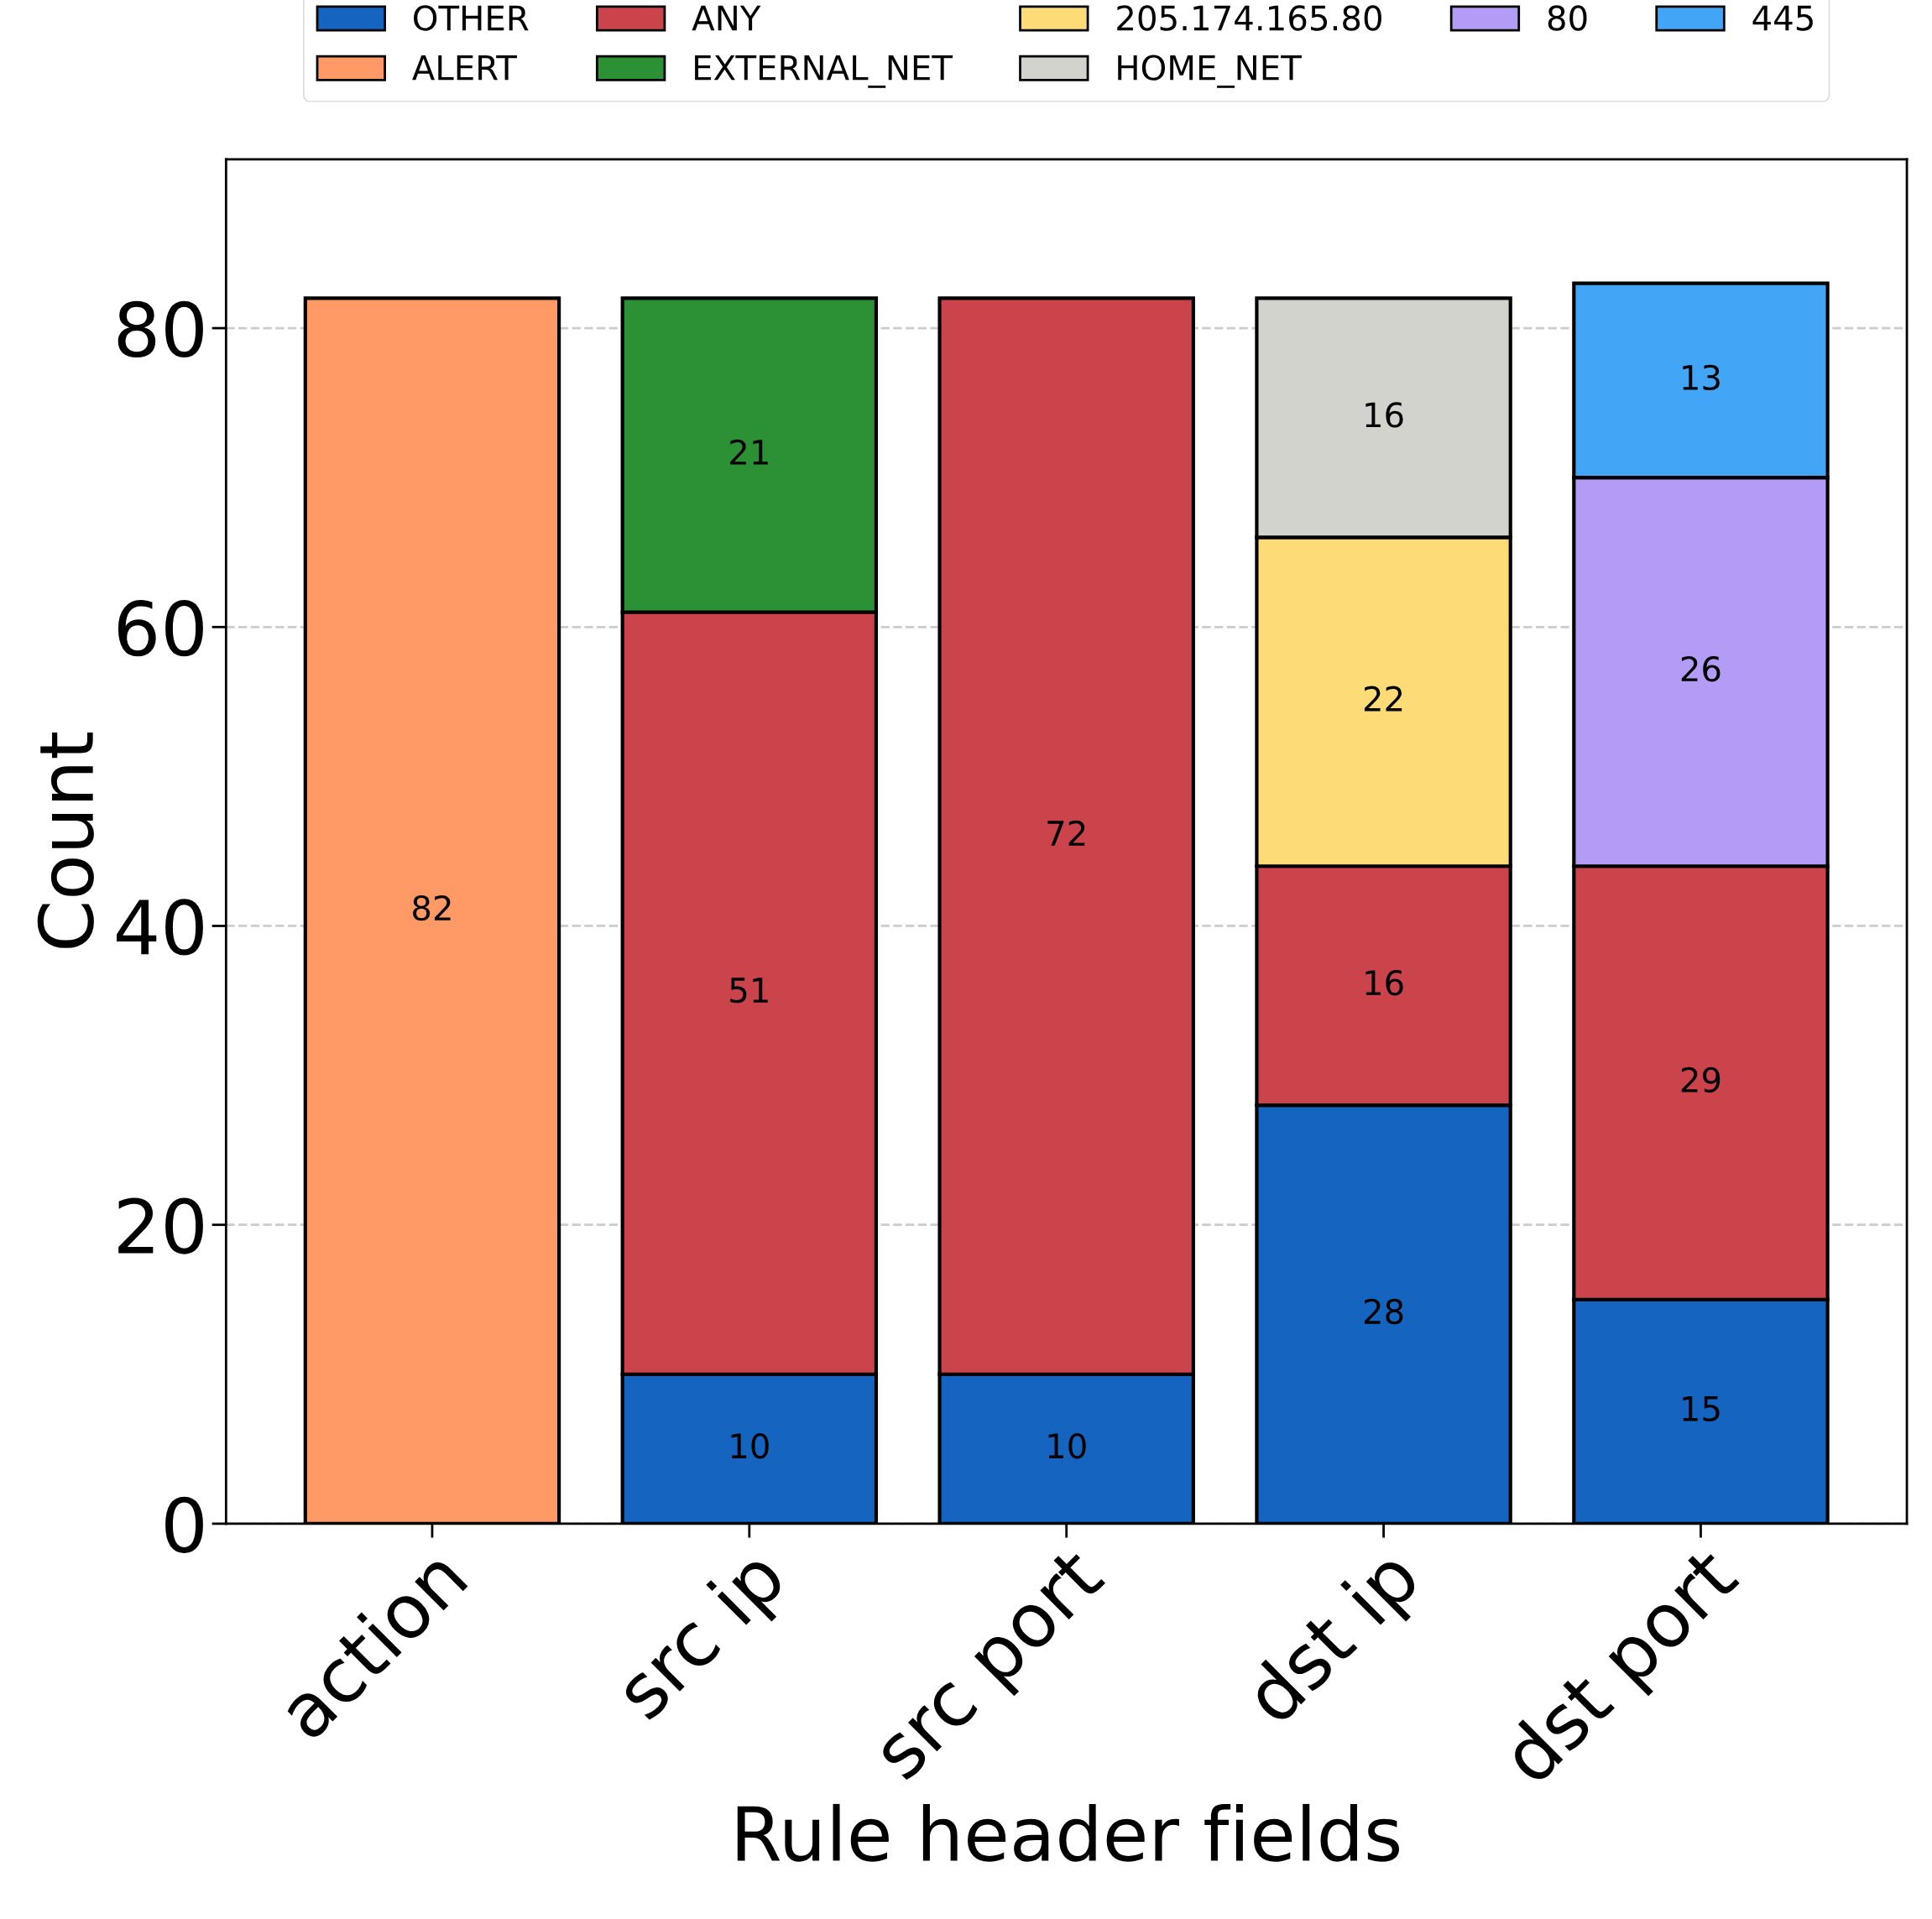  Describe the element at coordinates (1383, 699) in the screenshot. I see `data-label: 22` at that location.